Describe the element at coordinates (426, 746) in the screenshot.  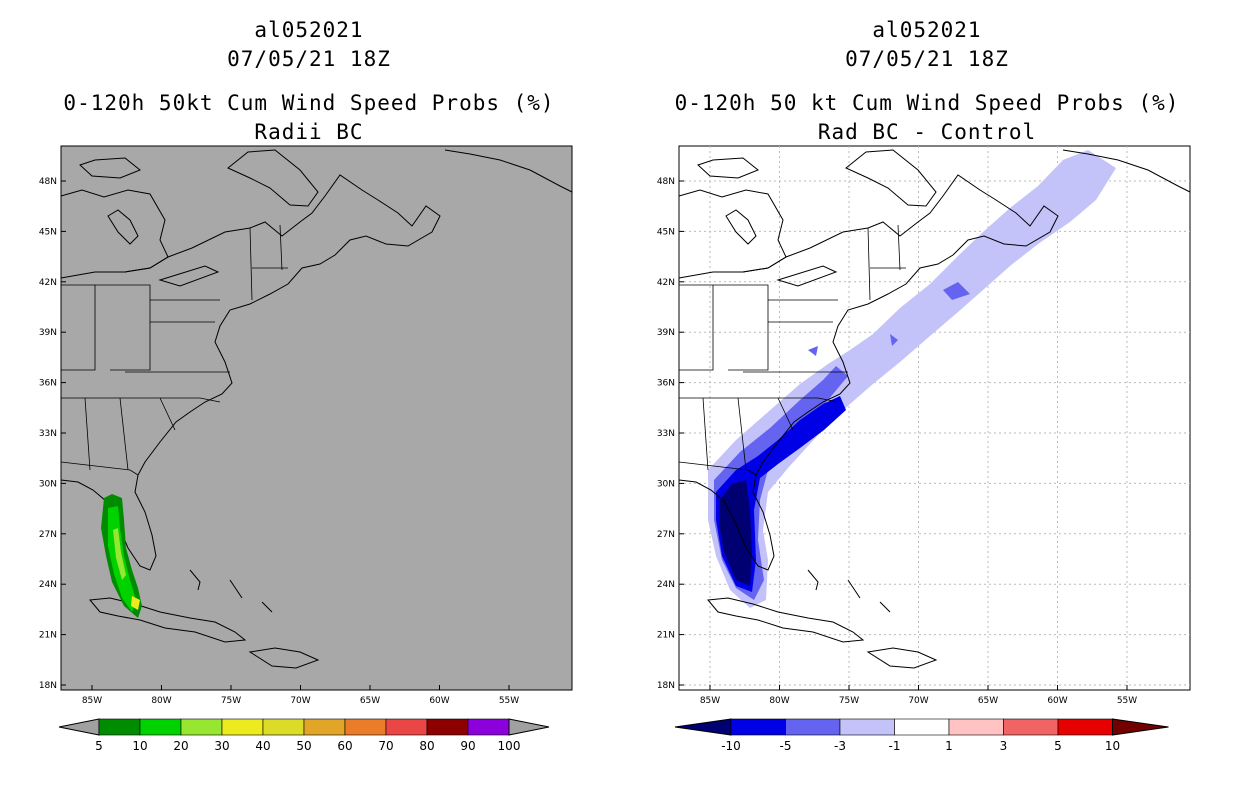
I see `colorbar-label: 80` at that location.